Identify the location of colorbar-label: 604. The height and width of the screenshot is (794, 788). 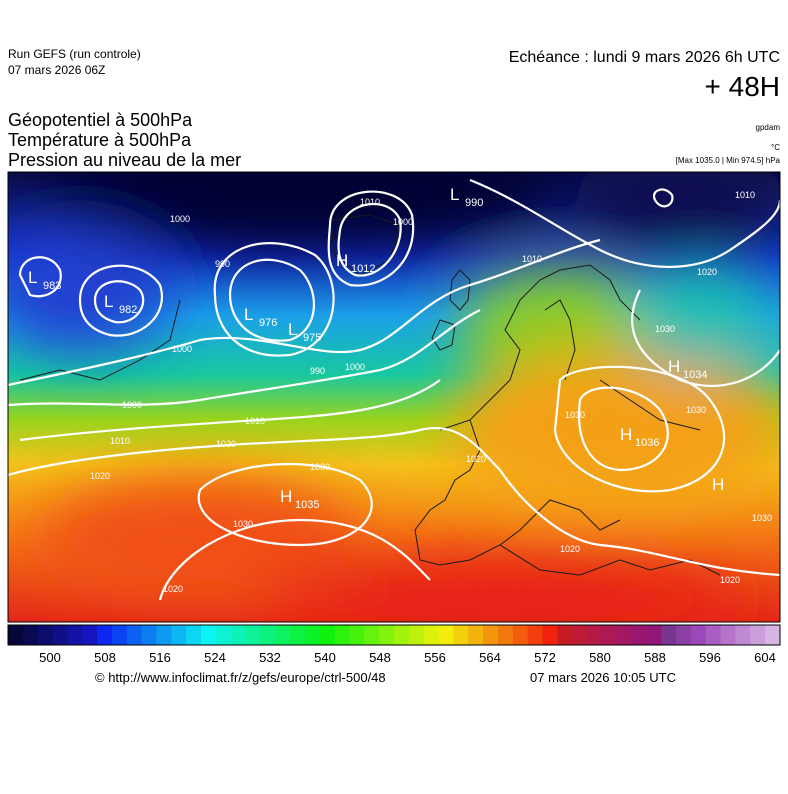
(765, 657).